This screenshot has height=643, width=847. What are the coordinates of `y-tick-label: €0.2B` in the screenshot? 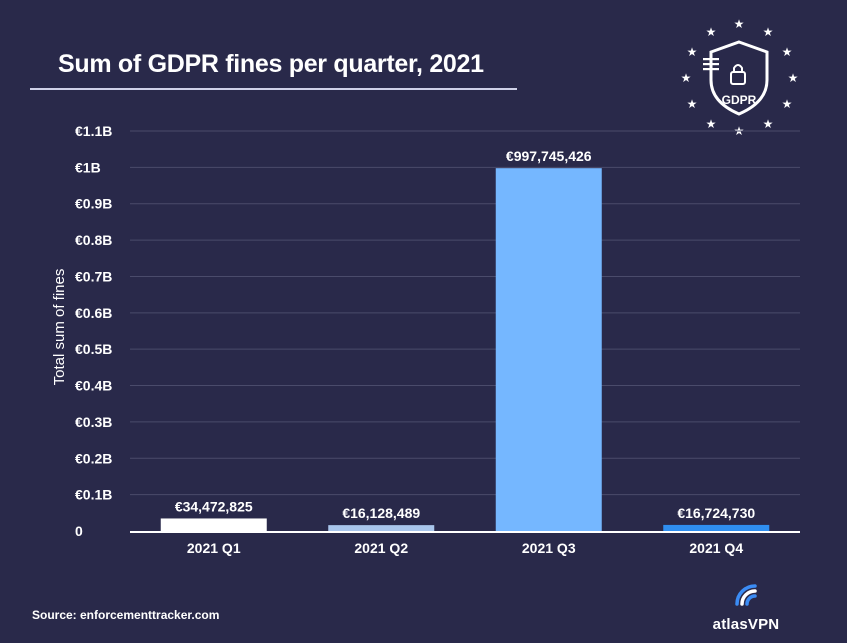 It's located at (93, 458).